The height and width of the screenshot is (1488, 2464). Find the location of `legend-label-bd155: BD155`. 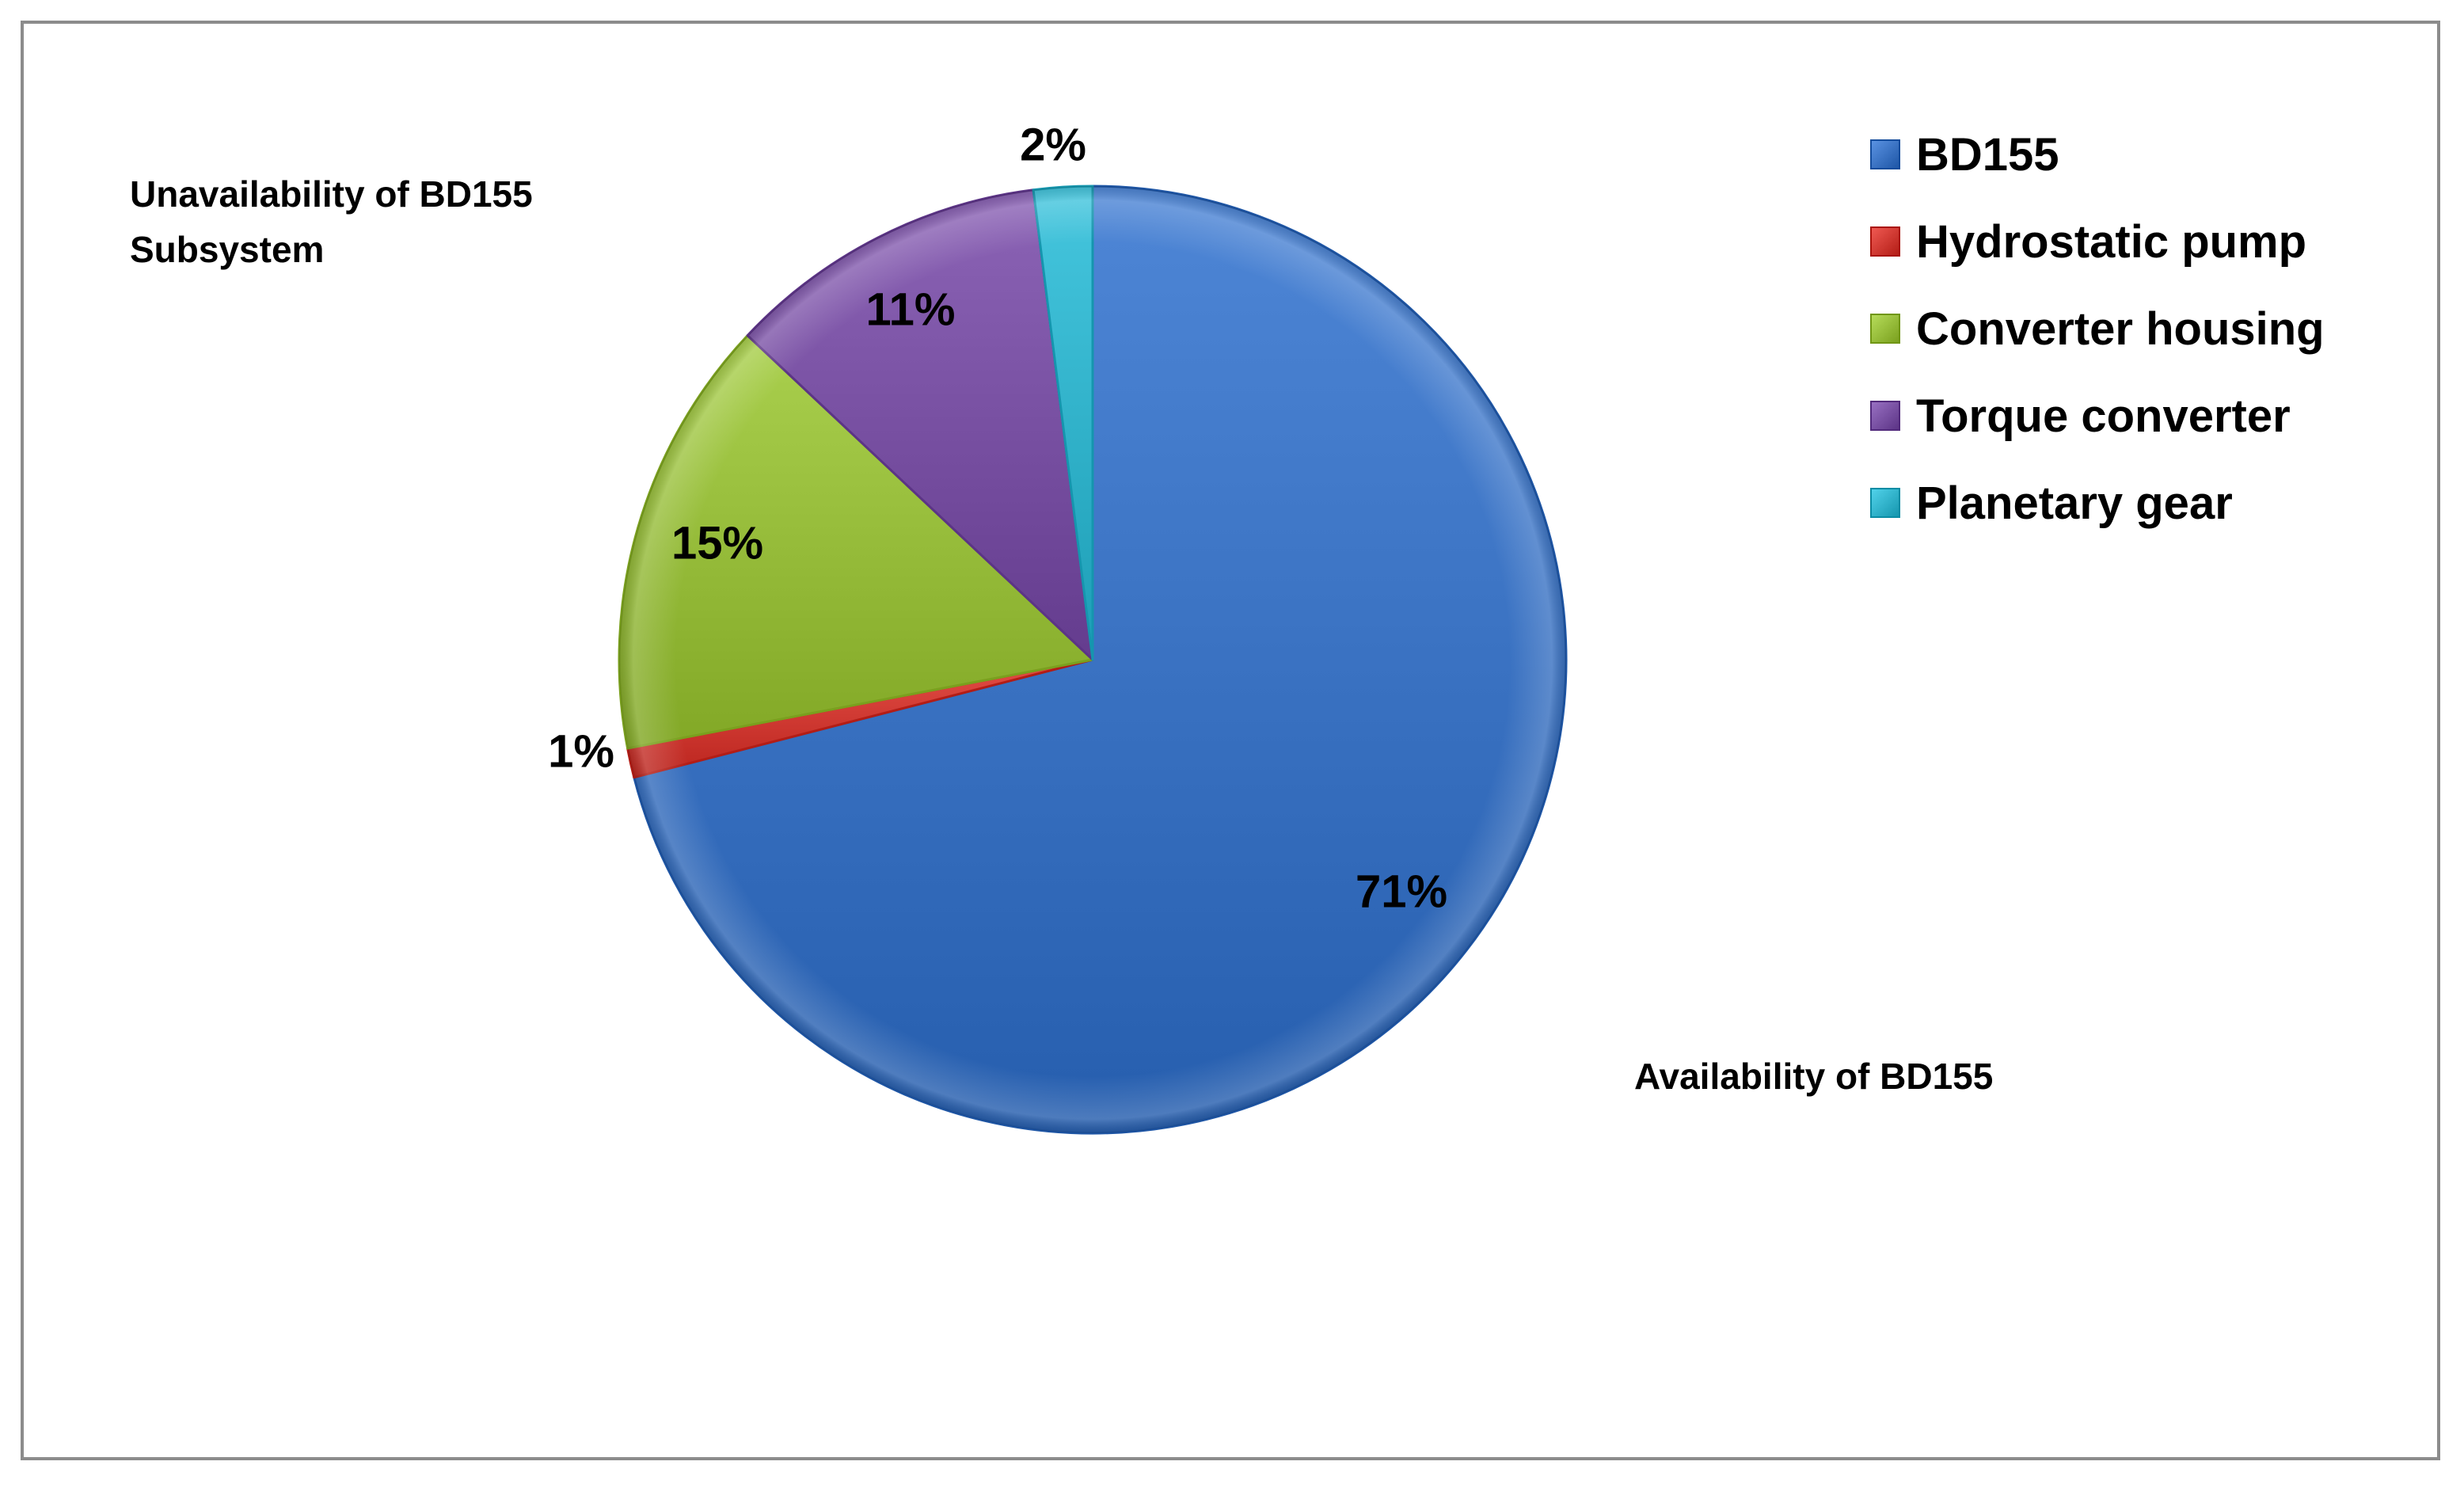

legend-label-bd155: BD155 is located at coordinates (1987, 154).